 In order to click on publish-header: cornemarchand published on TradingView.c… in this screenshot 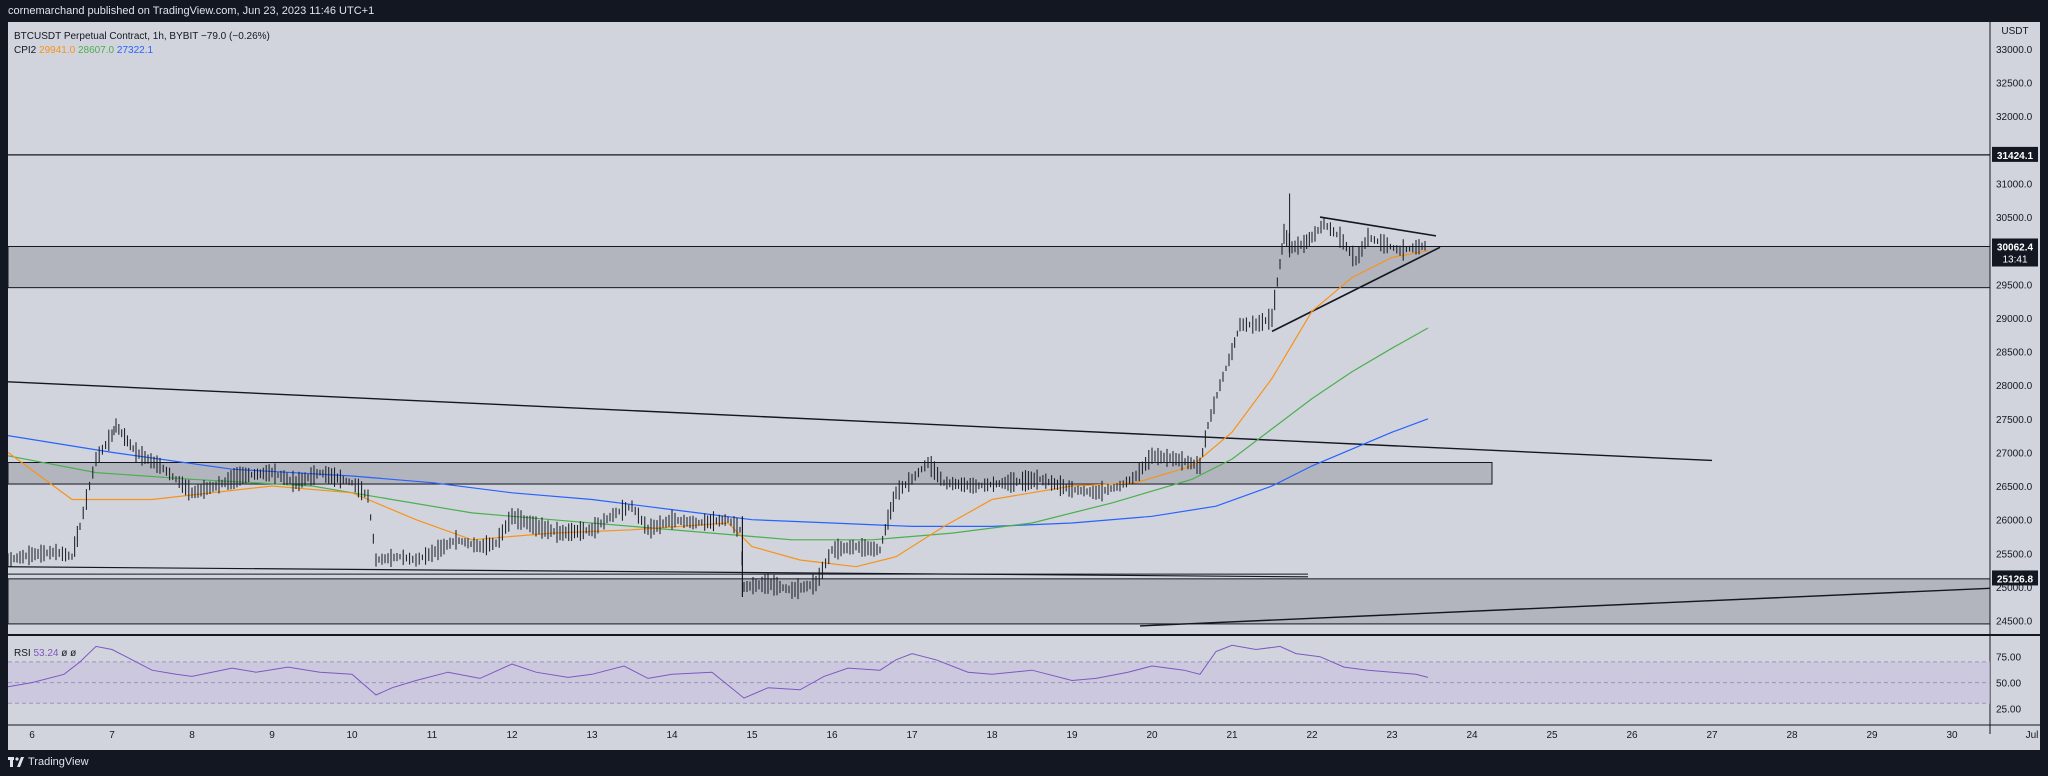, I will do `click(191, 11)`.